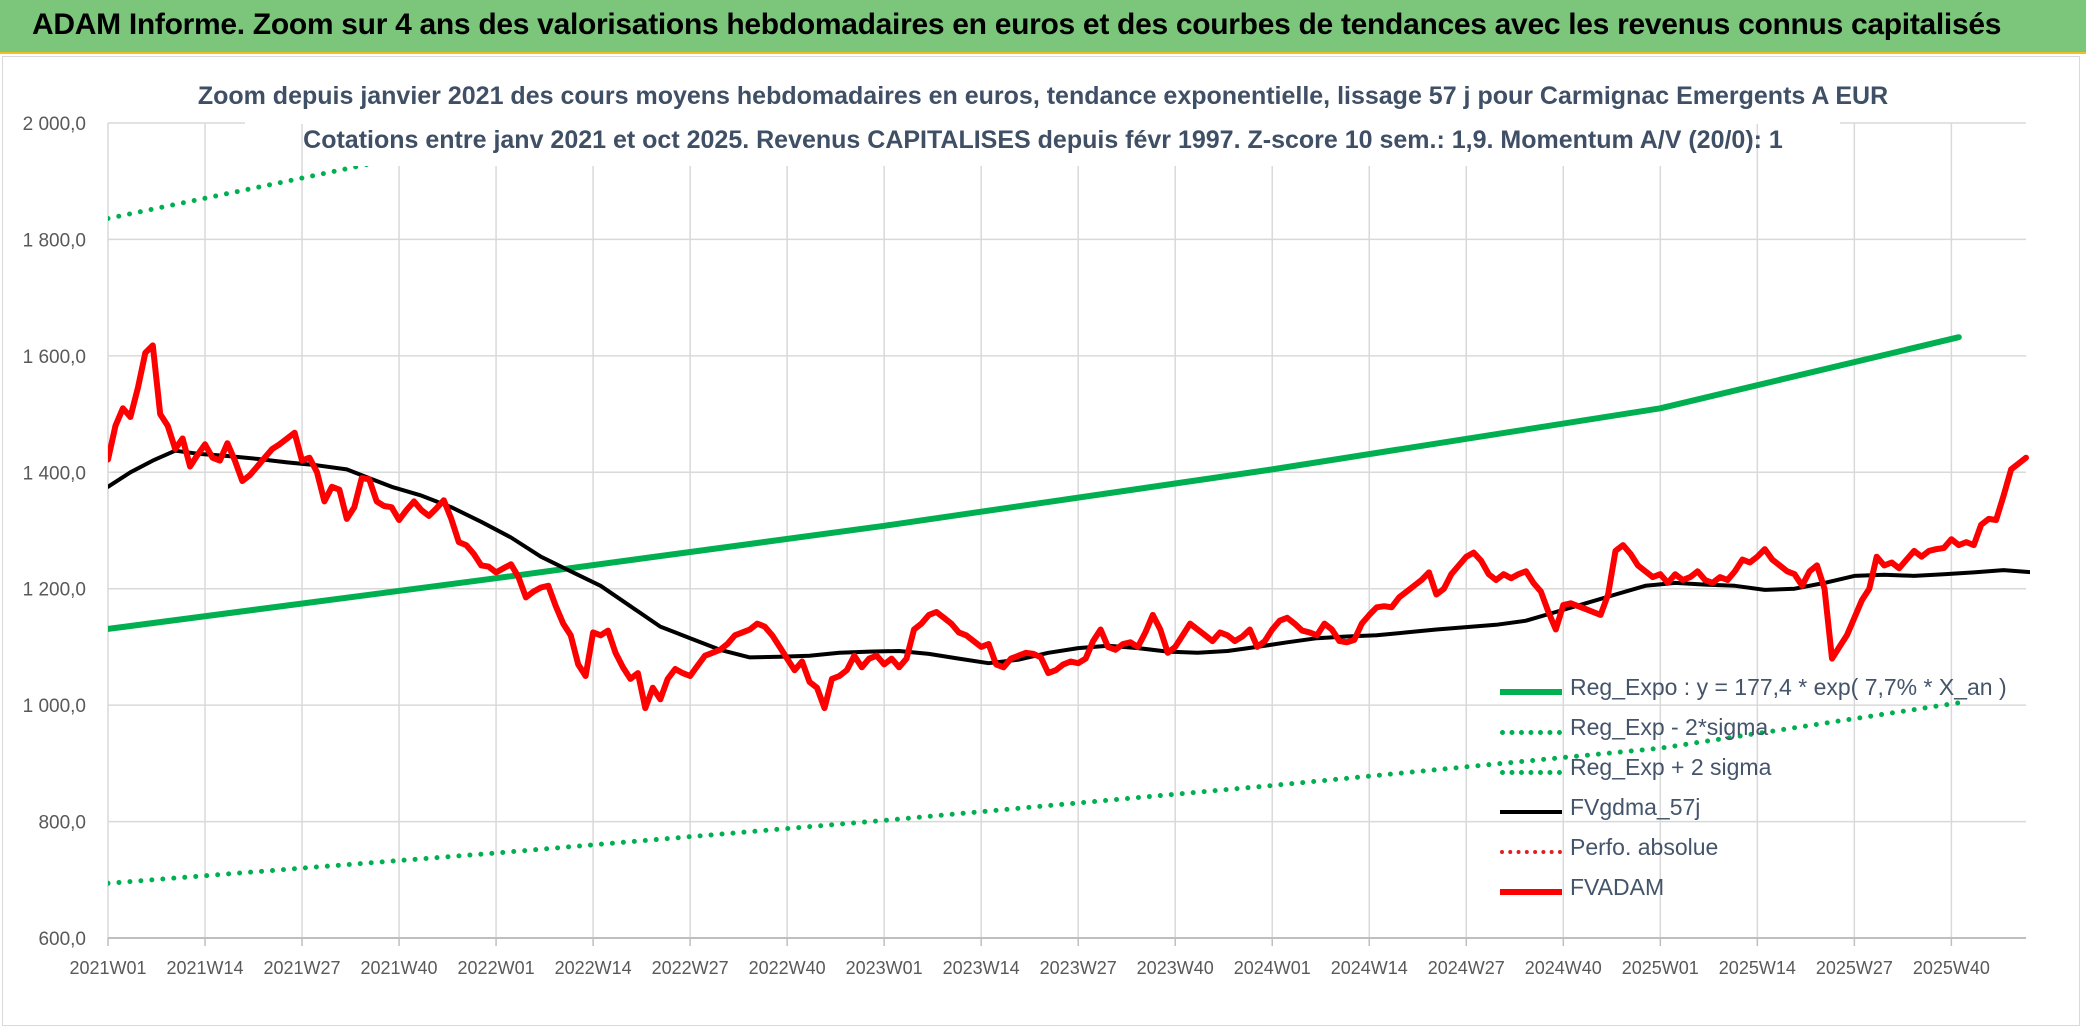 This screenshot has height=1031, width=2086. I want to click on x-tick-label: 2022W01, so click(496, 968).